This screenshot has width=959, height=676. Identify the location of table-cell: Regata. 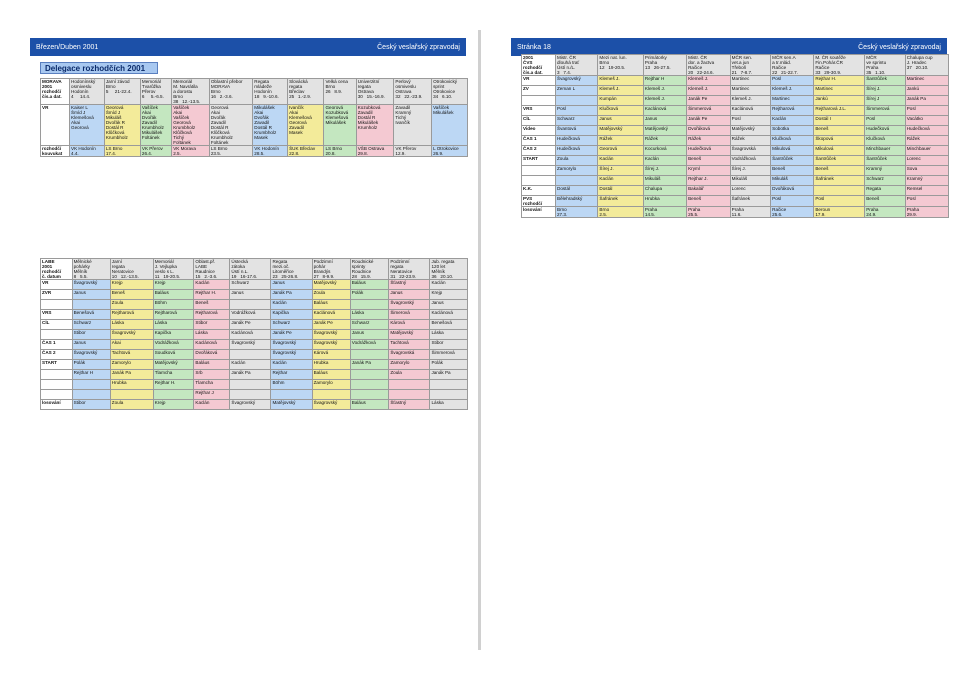
(885, 190).